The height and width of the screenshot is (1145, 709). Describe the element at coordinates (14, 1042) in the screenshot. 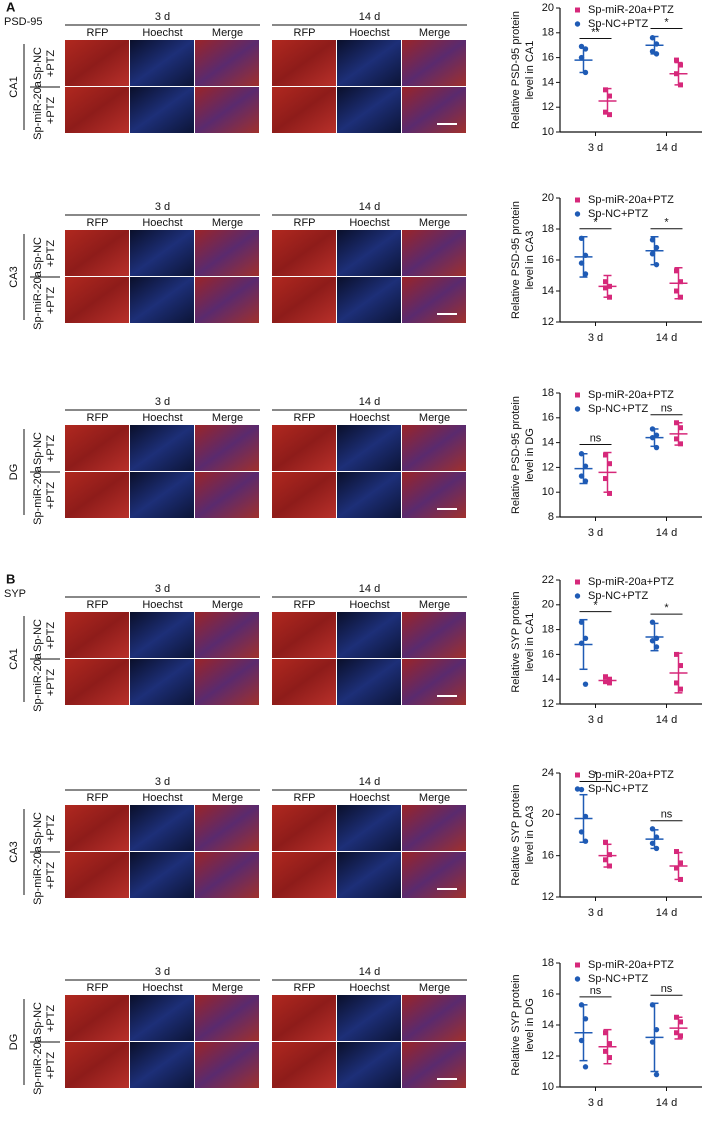

I see `region-label: DG` at that location.